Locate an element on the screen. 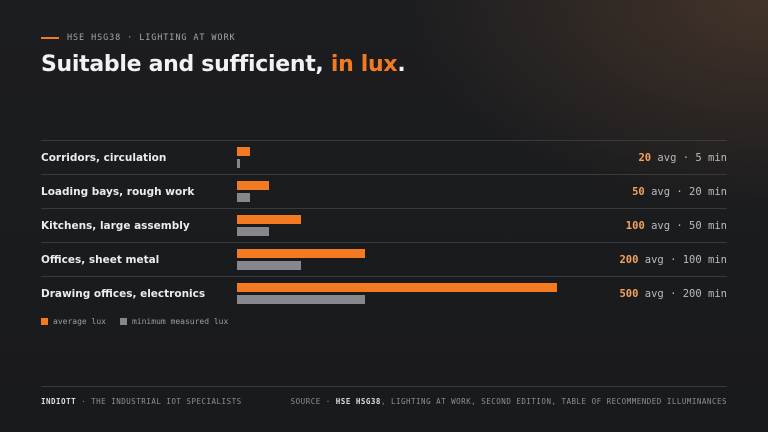 This screenshot has height=432, width=768. value-label: 20 avg · 5 min is located at coordinates (682, 158).